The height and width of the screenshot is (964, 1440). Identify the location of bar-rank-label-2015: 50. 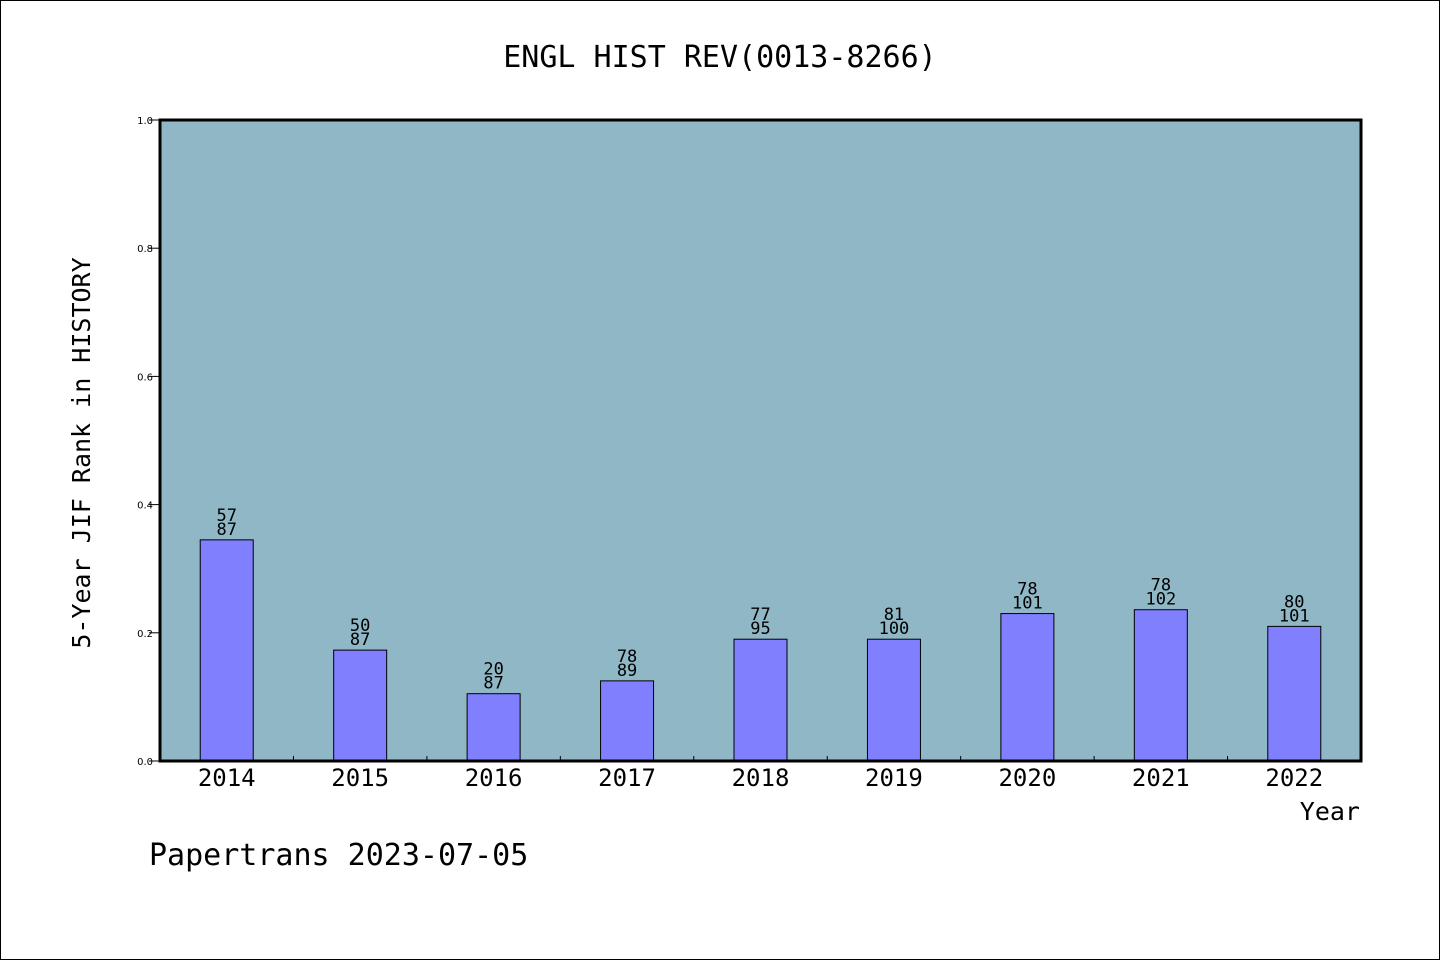
(360, 626).